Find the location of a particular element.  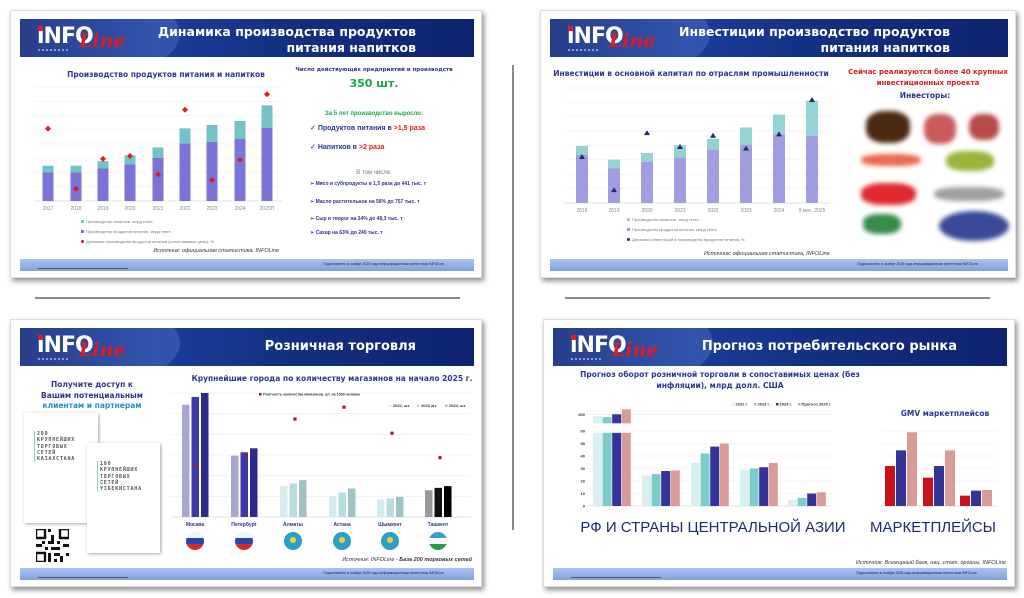

promo-text: Вашим потенциальным is located at coordinates (92, 395).